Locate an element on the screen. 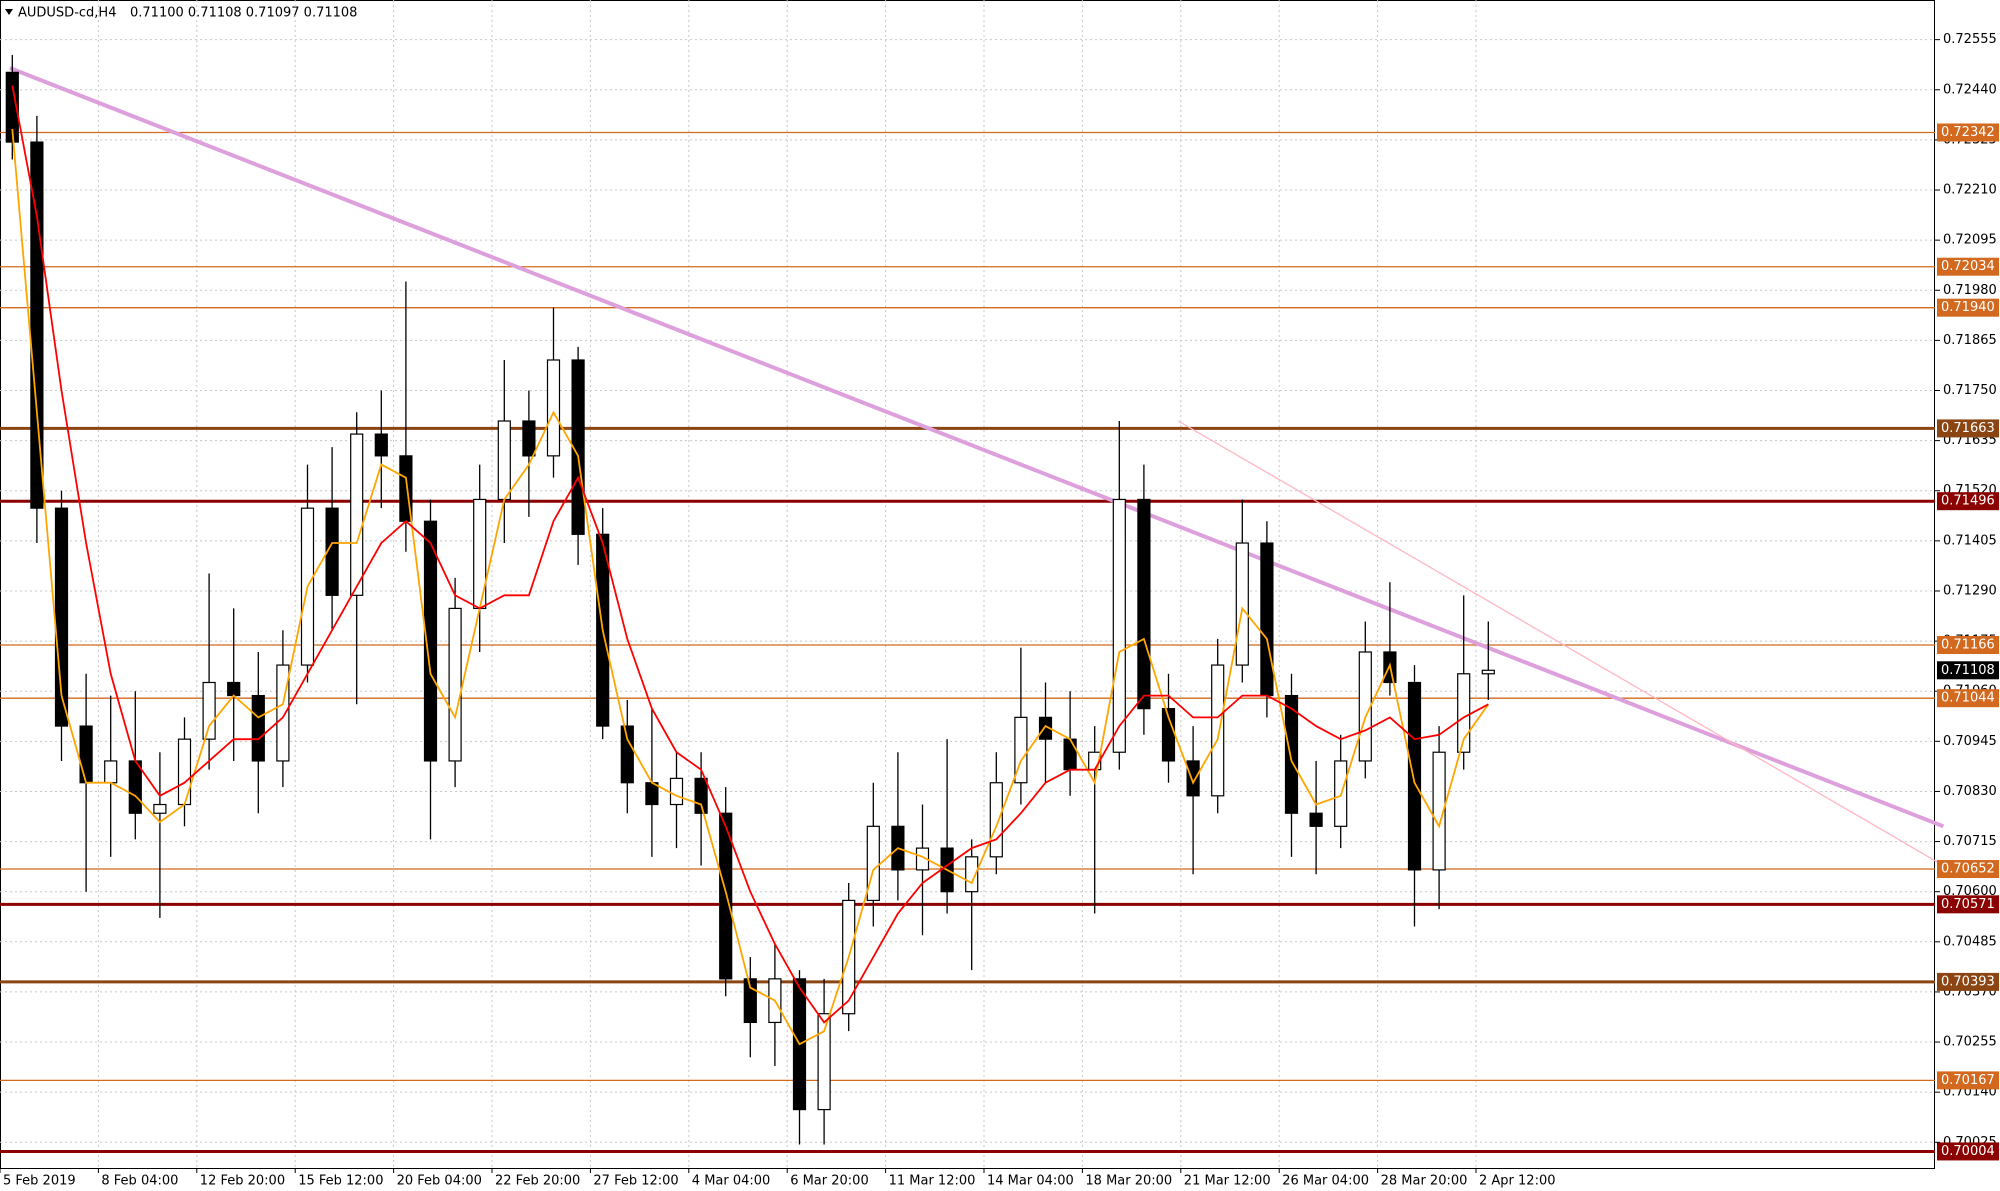 This screenshot has width=2000, height=1191. level-label: 0.71044 is located at coordinates (1968, 698).